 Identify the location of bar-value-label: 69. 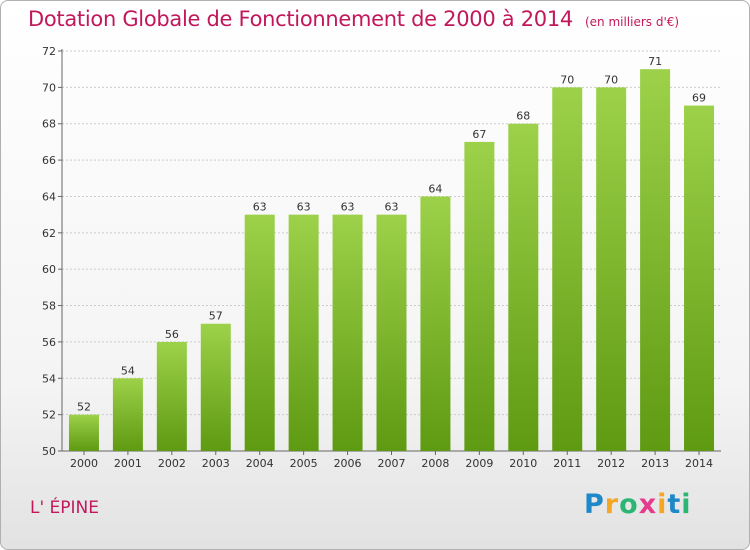
(699, 98).